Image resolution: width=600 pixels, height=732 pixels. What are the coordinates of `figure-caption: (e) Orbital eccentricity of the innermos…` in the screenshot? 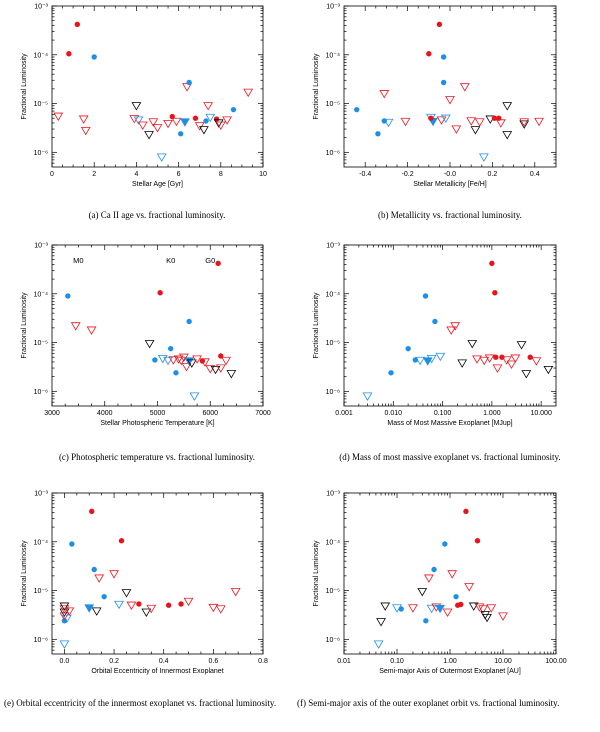 It's located at (140, 703).